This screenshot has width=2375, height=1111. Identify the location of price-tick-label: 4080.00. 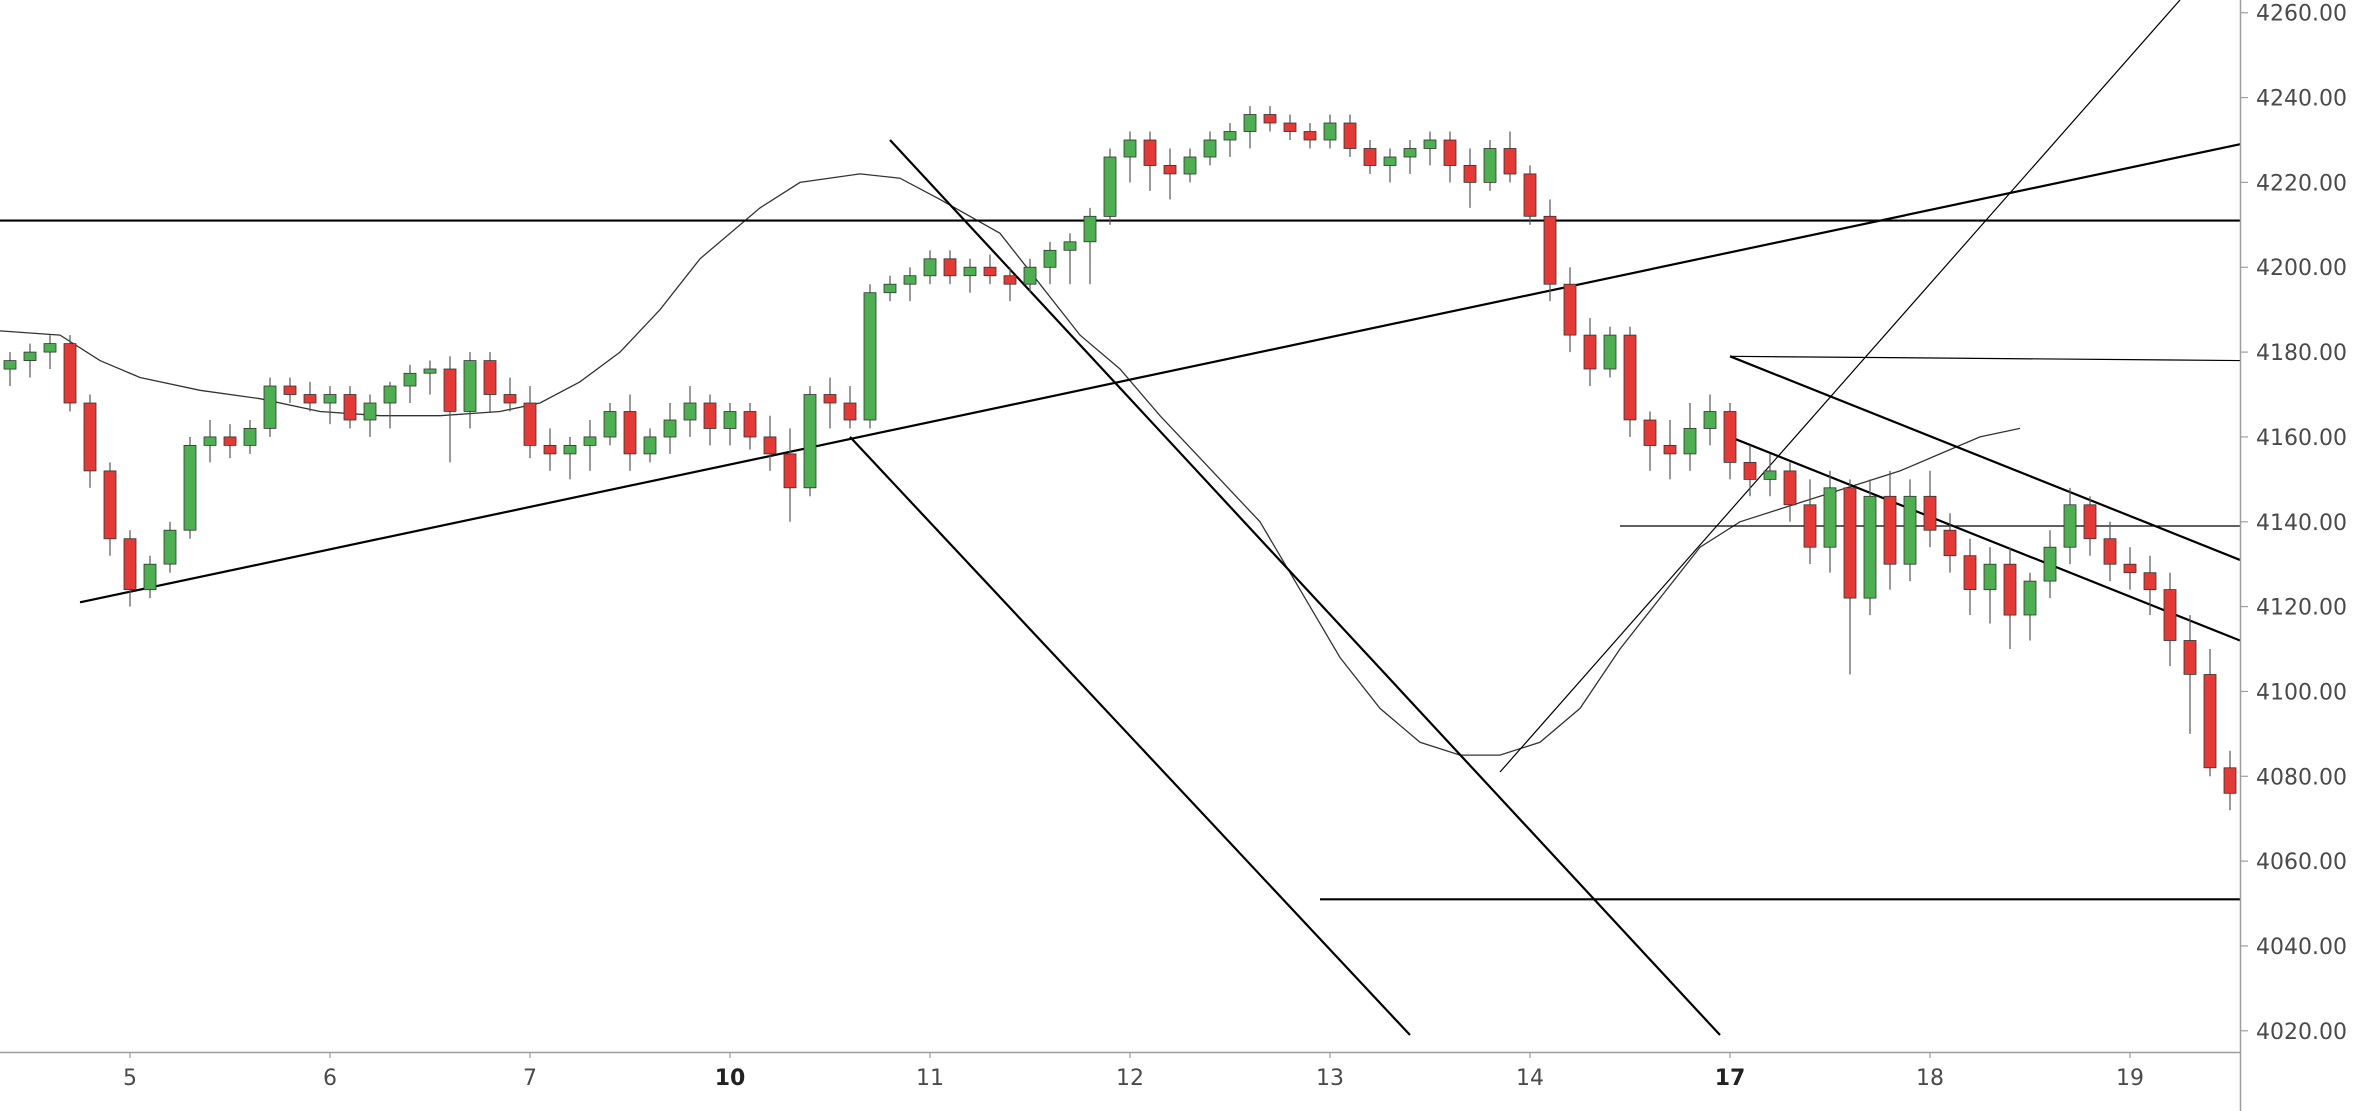
(2301, 777).